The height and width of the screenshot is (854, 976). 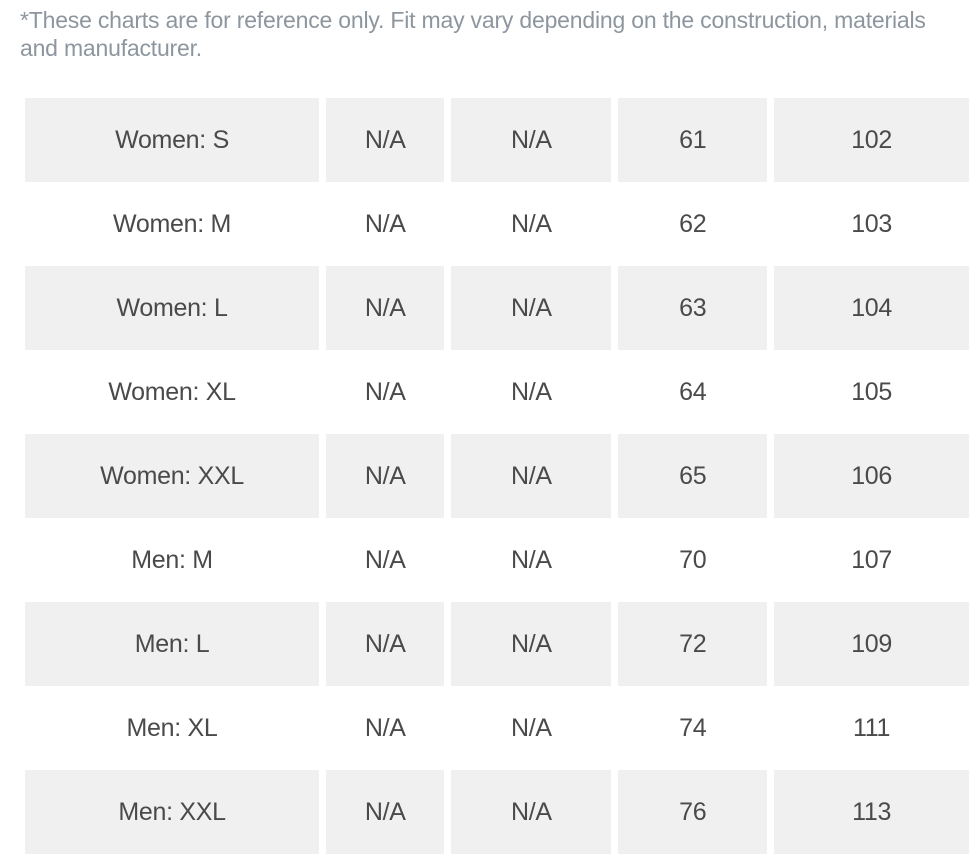 I want to click on table-cell: 113, so click(x=871, y=812).